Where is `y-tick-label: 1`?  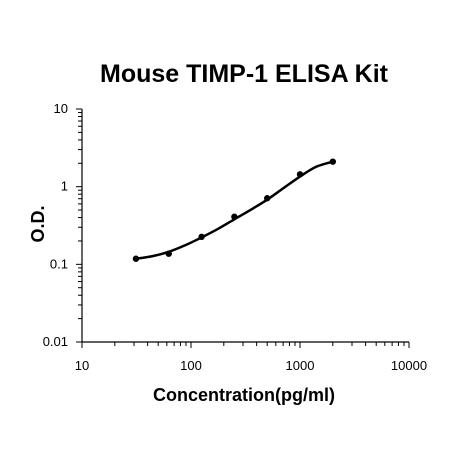
y-tick-label: 1 is located at coordinates (64, 186).